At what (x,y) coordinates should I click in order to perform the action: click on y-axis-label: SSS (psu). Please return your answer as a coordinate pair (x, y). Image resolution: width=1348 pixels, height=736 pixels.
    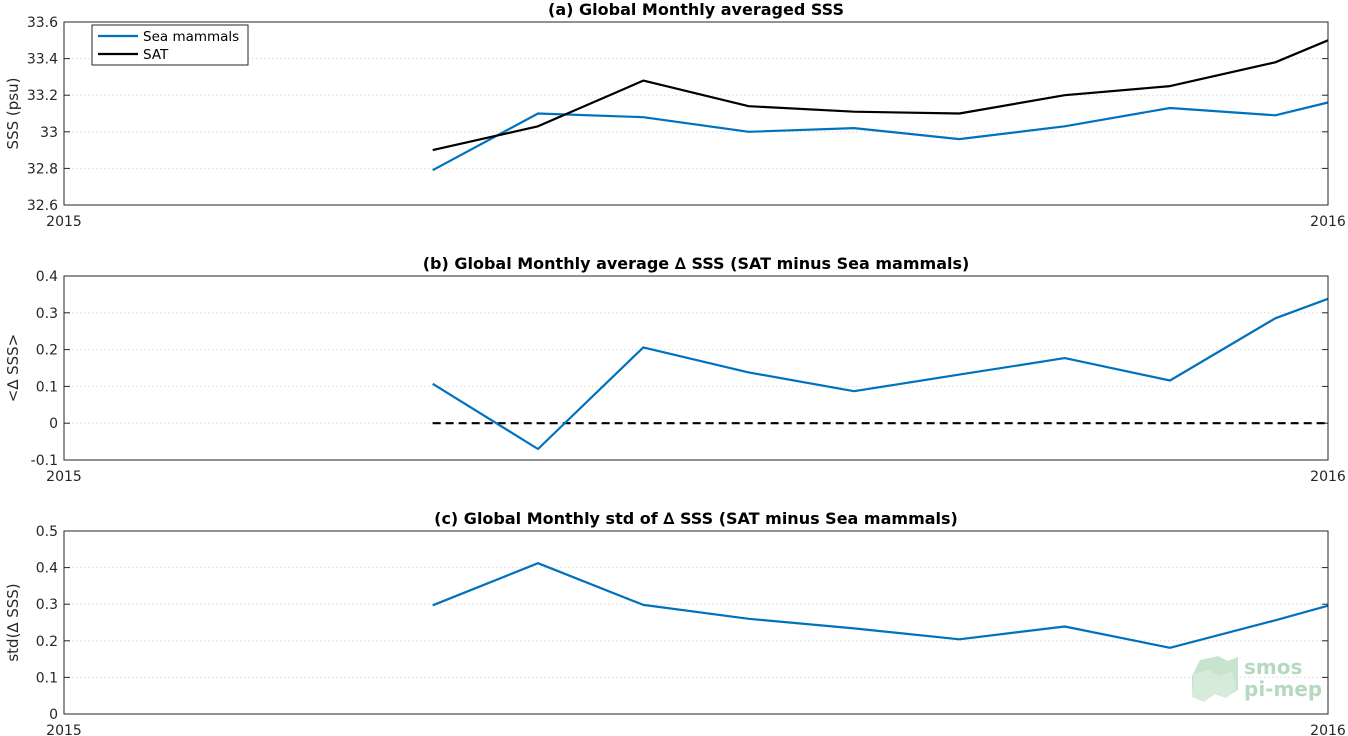
    Looking at the image, I should click on (13, 114).